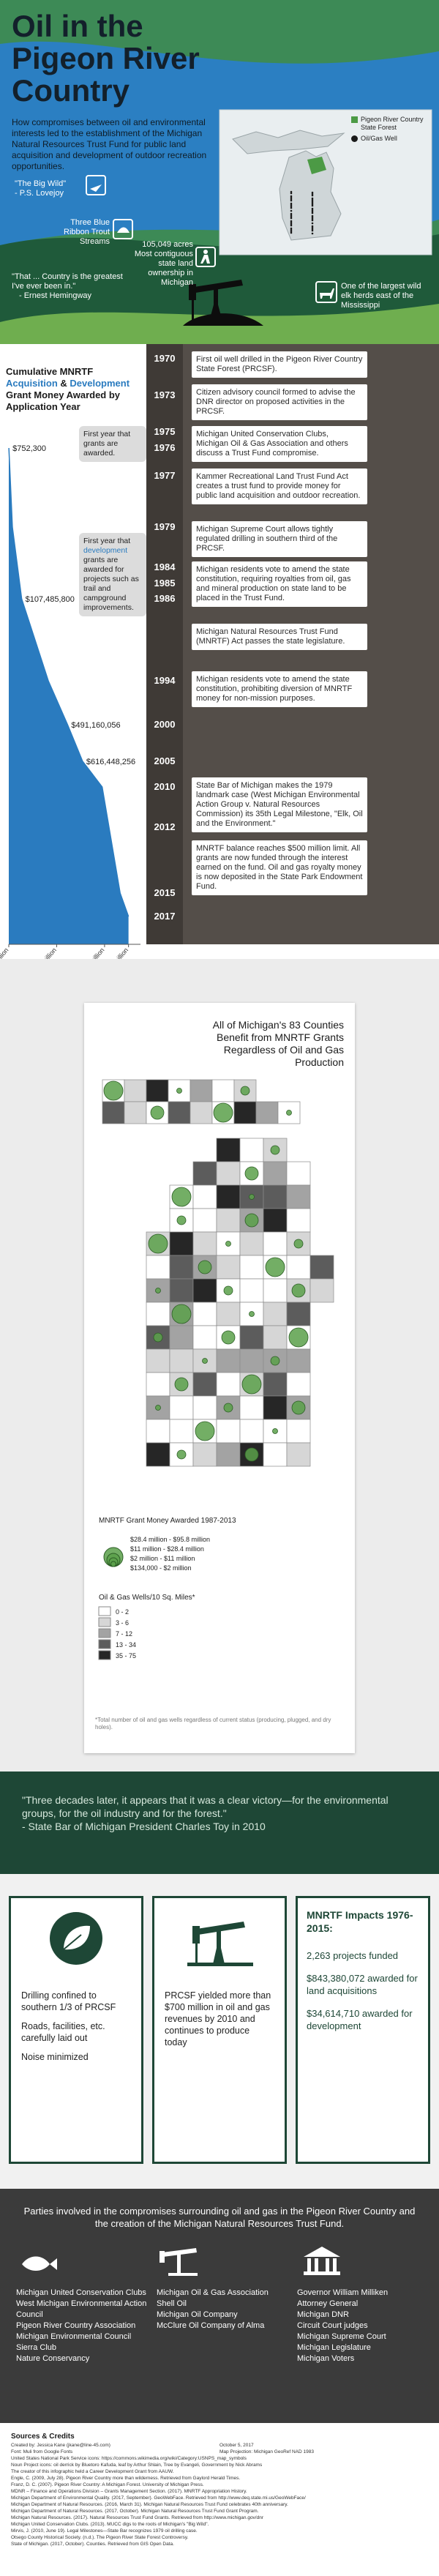 Image resolution: width=439 pixels, height=2576 pixels. Describe the element at coordinates (53, 2358) in the screenshot. I see `party-name: Nature Conservancy` at that location.